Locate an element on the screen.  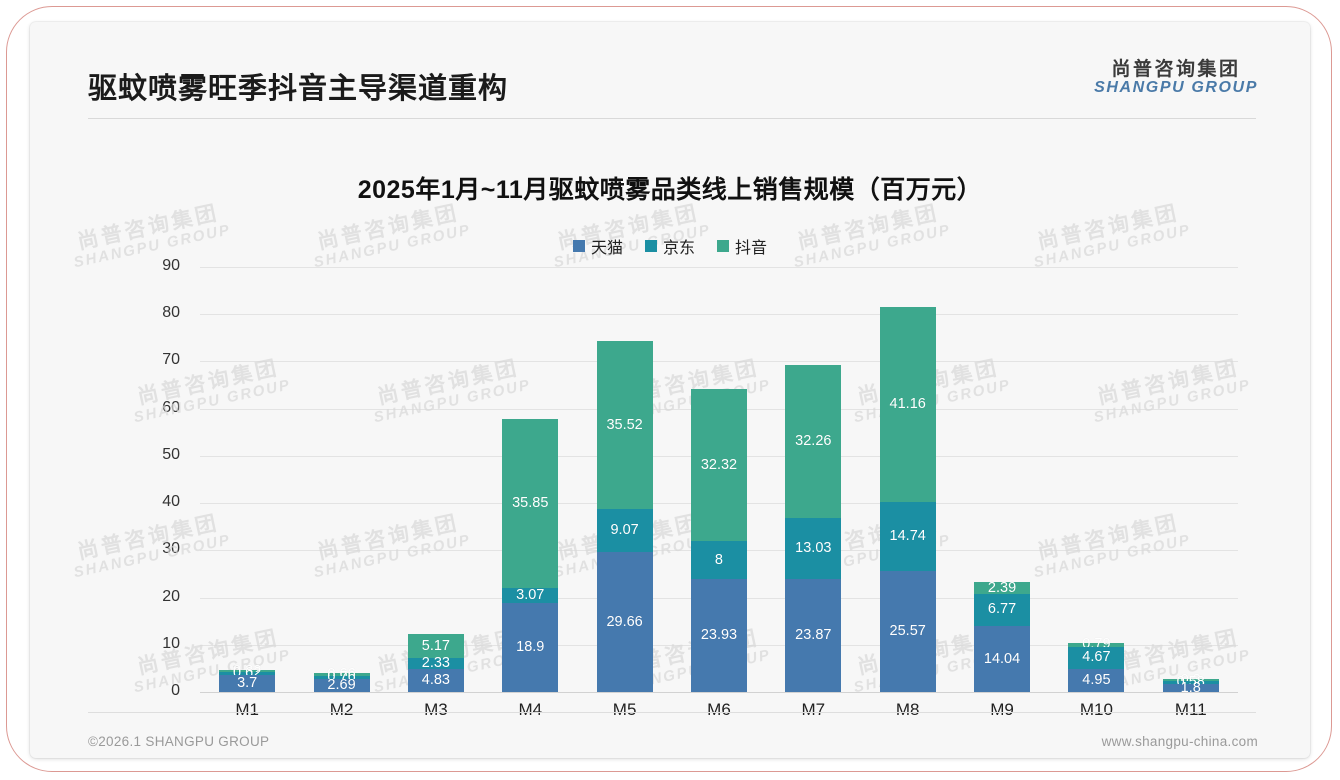
legend-item-天猫: 天猫 is located at coordinates (597, 246).